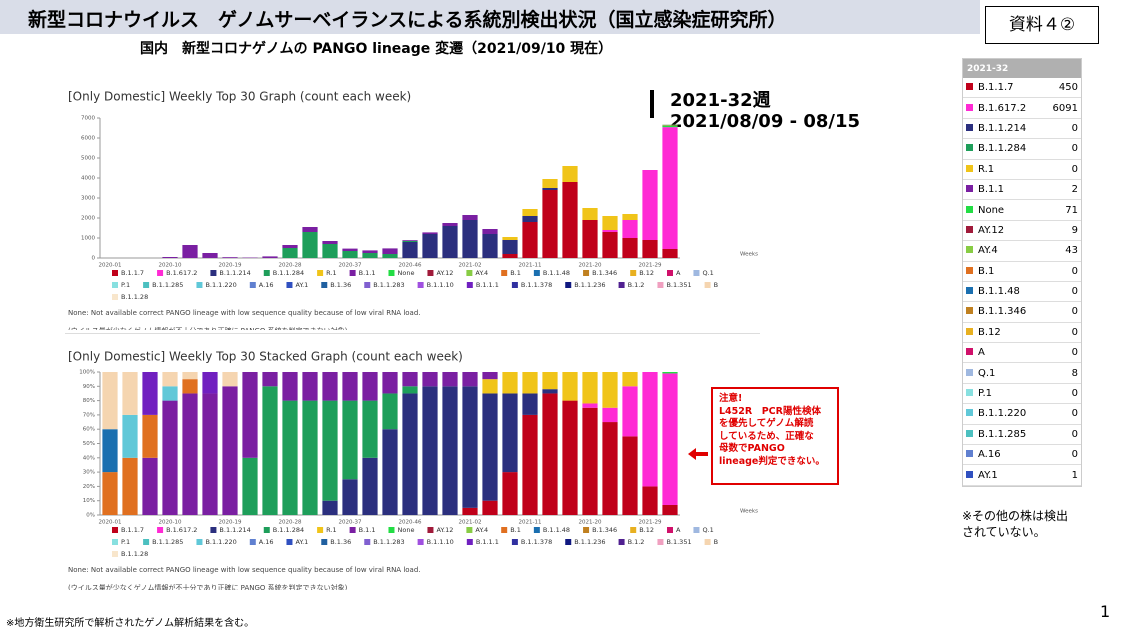 This screenshot has width=1125, height=635. What do you see at coordinates (989, 455) in the screenshot?
I see `lineage-name: A.16` at bounding box center [989, 455].